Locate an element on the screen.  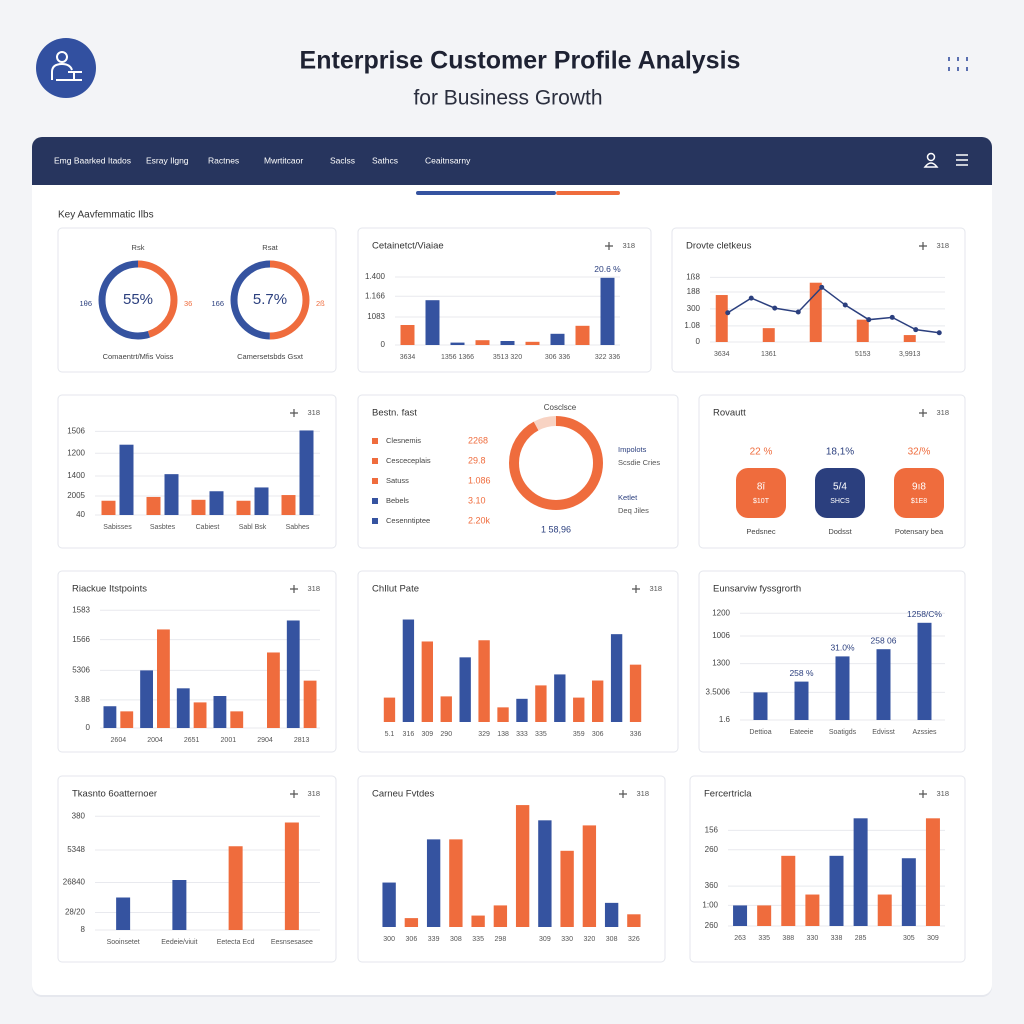
x-tick-label: 309 is located at coordinates (427, 734).